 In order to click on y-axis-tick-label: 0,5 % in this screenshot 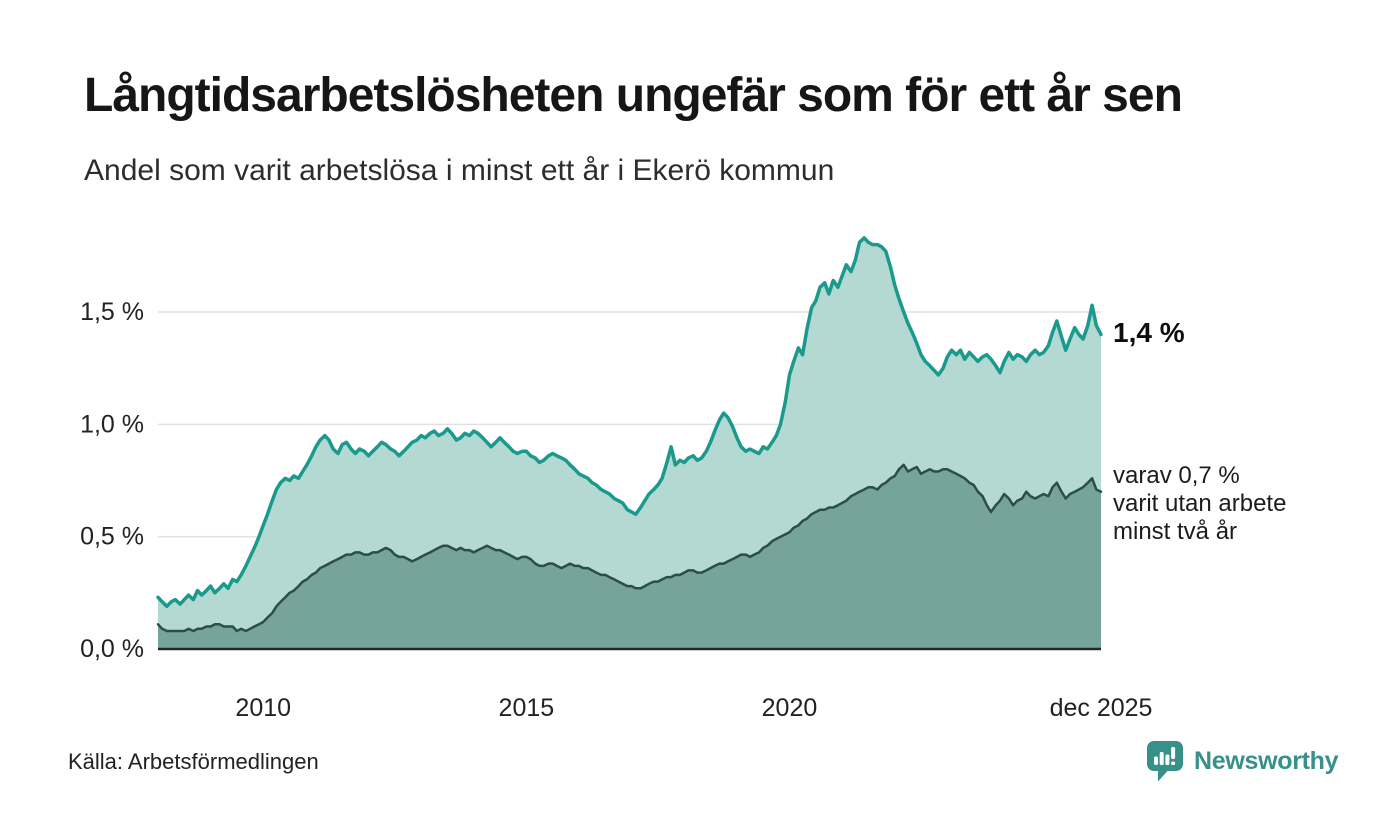, I will do `click(112, 537)`.